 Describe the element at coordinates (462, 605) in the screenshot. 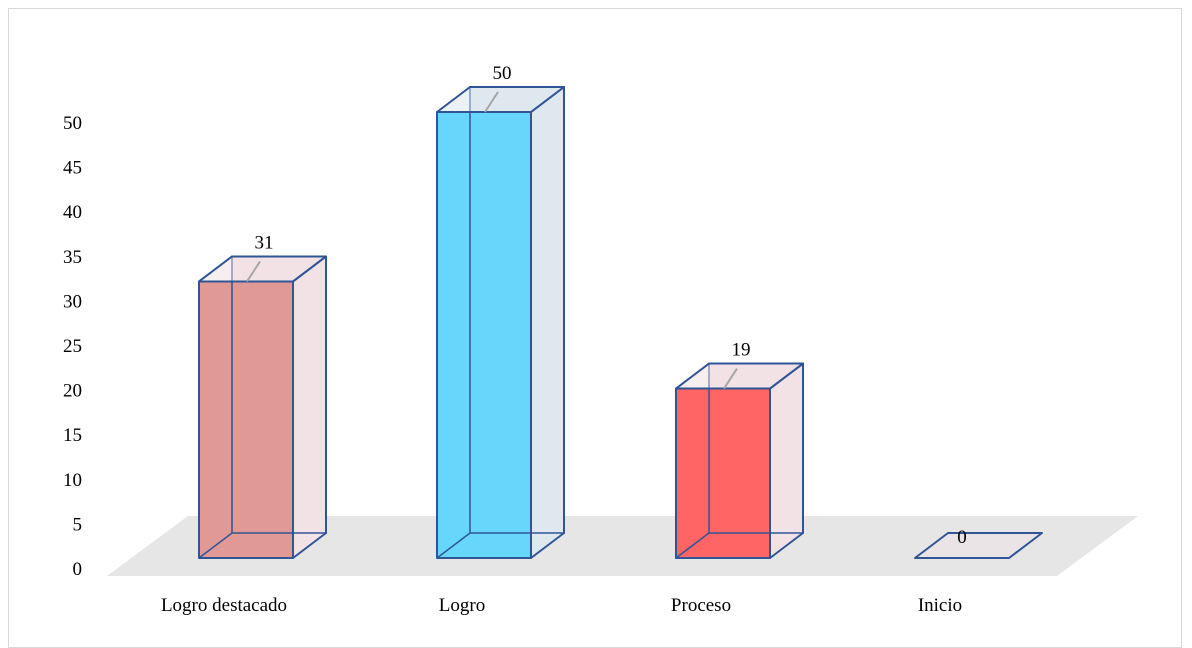

I see `x-category-label: Logro` at that location.